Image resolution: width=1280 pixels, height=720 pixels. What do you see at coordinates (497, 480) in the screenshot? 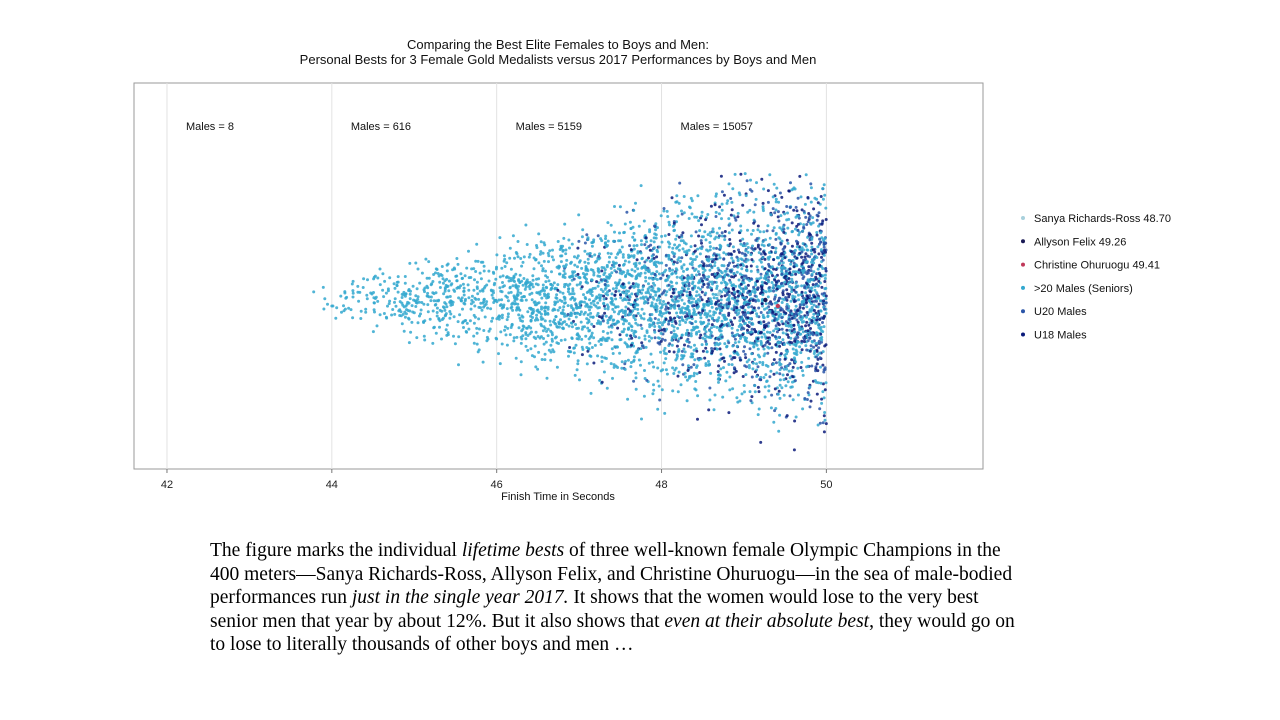
I see `x-axis-ticks: 42 44 46 48 50` at bounding box center [497, 480].